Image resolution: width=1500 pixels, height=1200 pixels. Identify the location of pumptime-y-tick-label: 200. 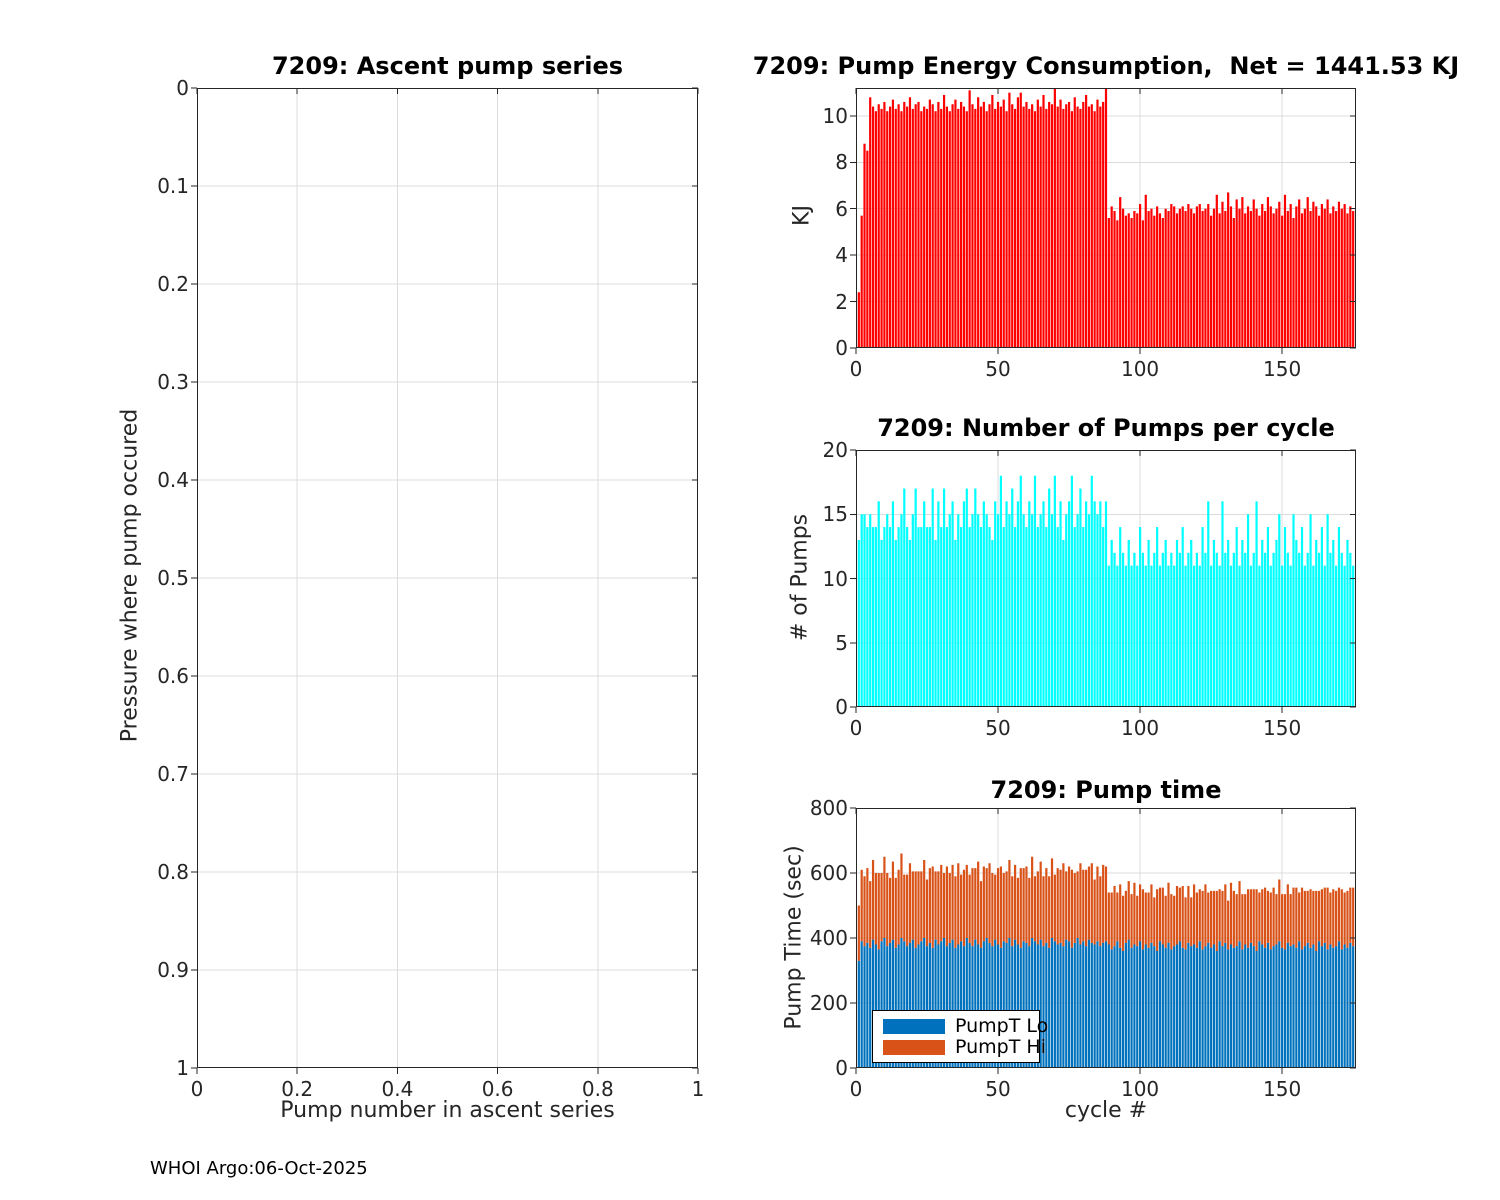
(828, 1003).